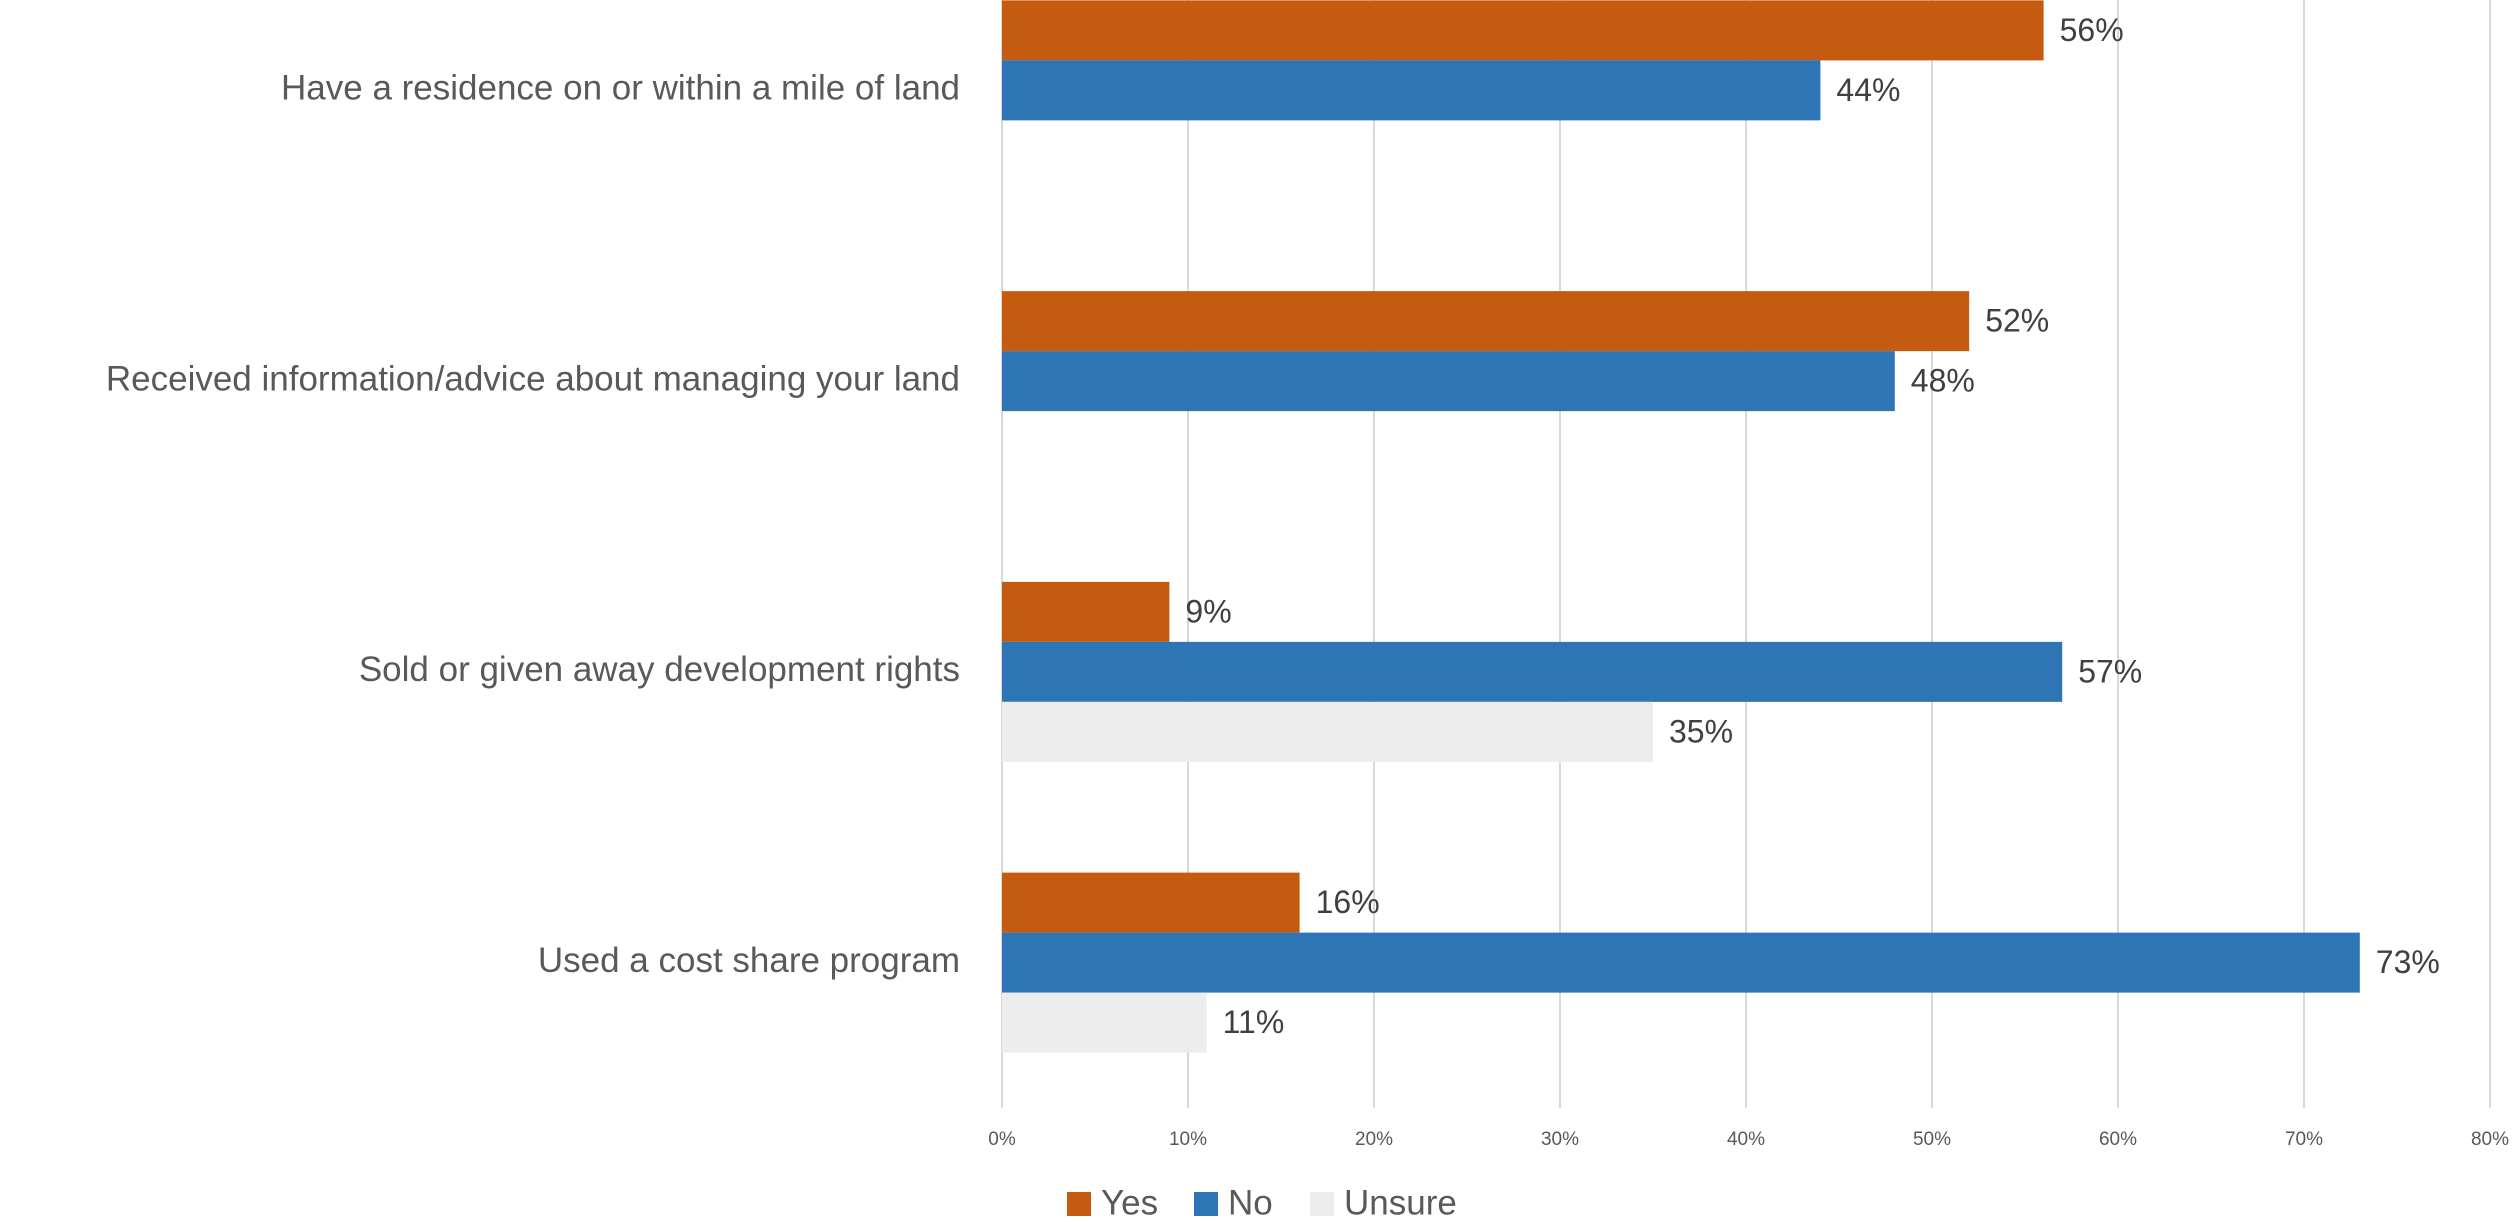 The width and height of the screenshot is (2517, 1222). Describe the element at coordinates (659, 669) in the screenshot. I see `category-label: Sold or given away development rights` at that location.